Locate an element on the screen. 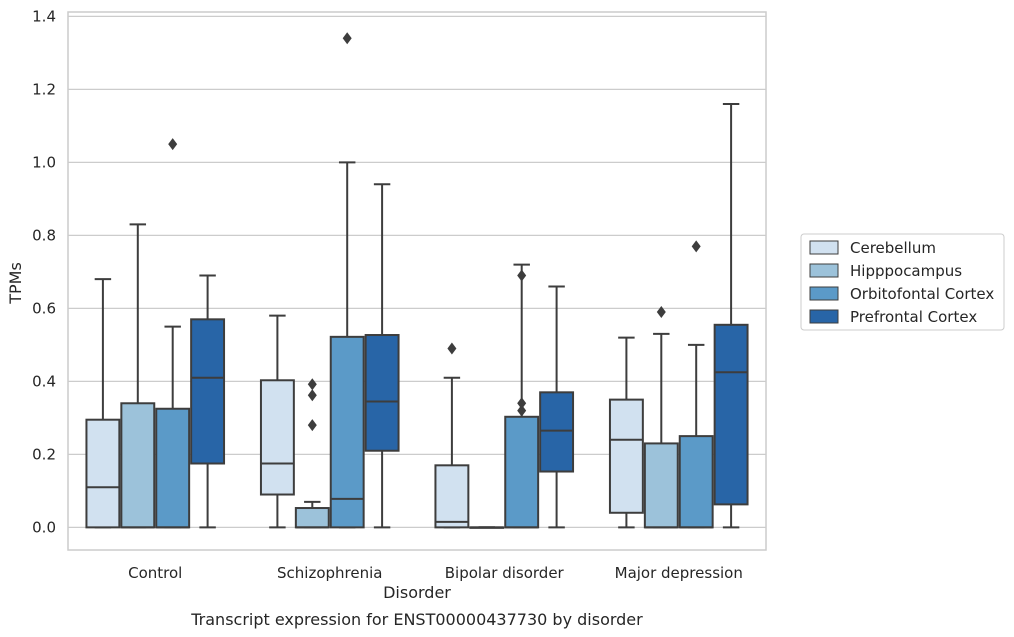 This screenshot has width=1014, height=637. y-tick-label-7: 1.4 is located at coordinates (44, 16).